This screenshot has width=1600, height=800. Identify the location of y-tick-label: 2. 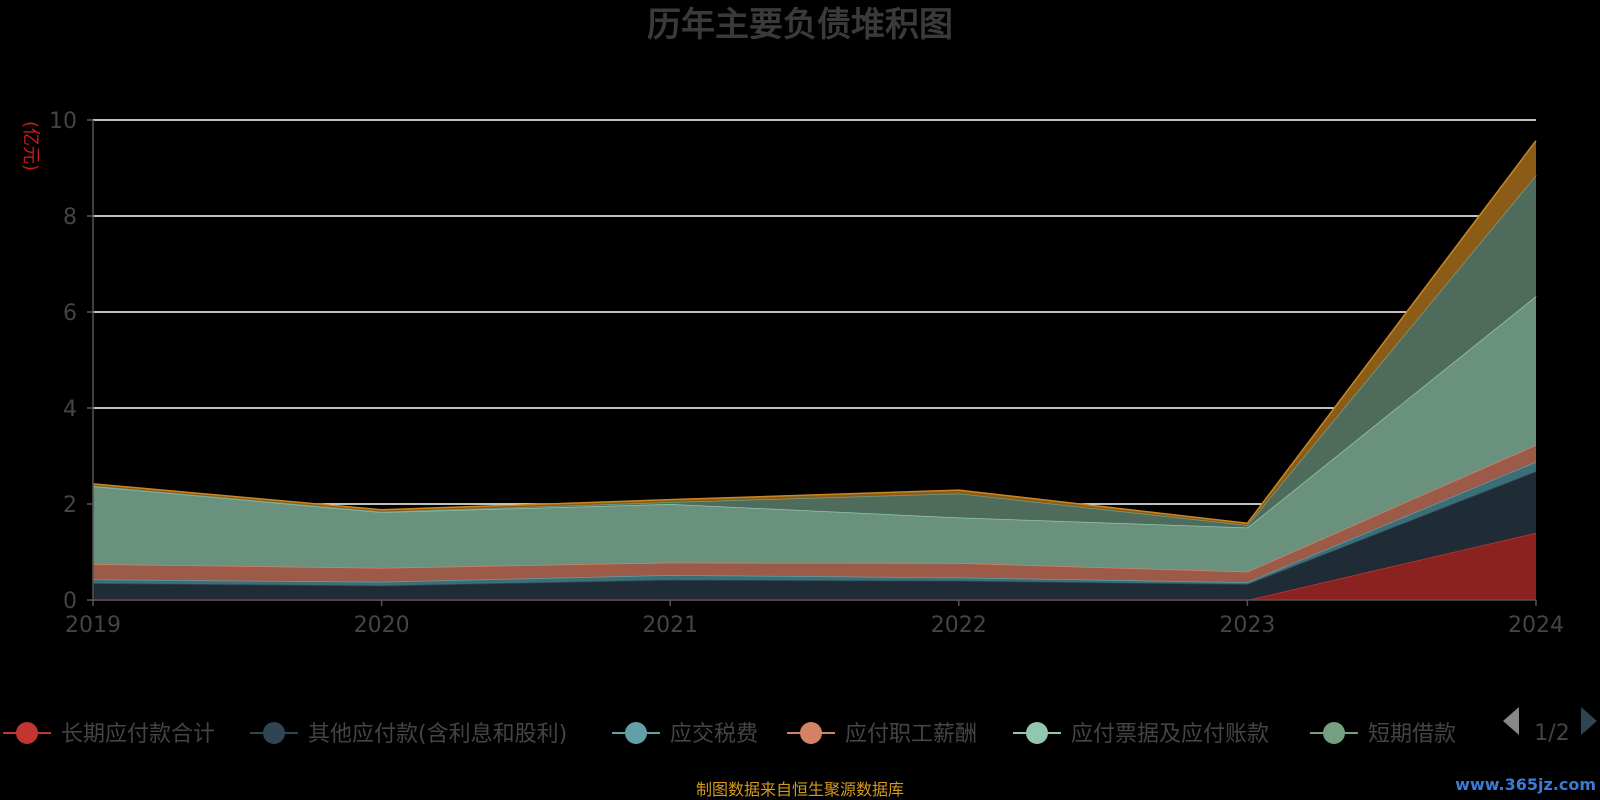
(70, 505).